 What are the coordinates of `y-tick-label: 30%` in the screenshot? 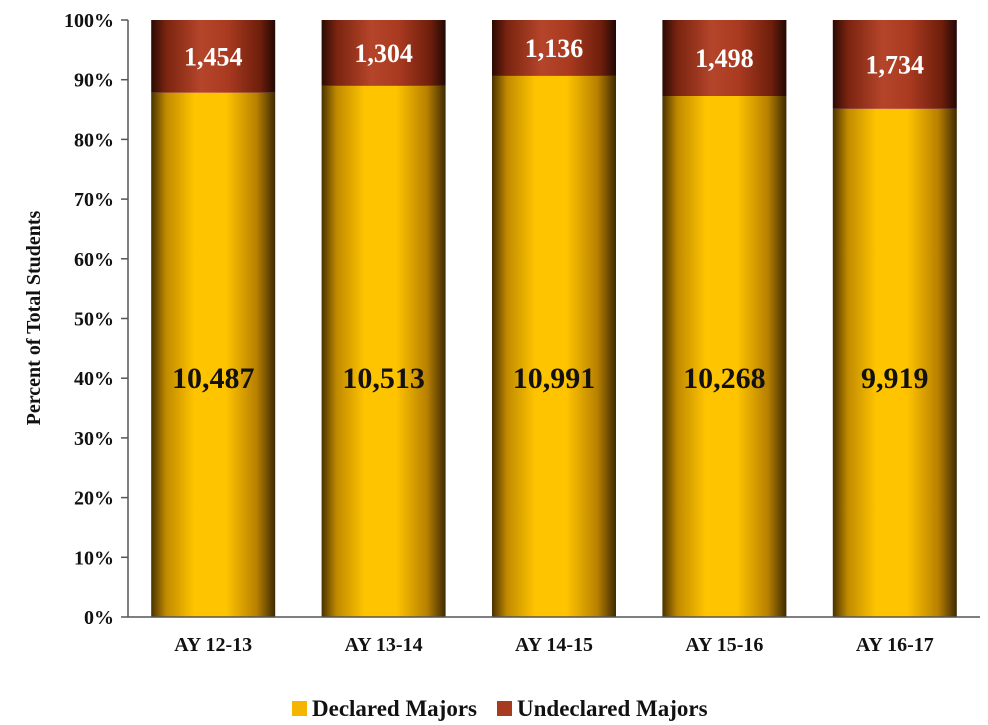 It's located at (94, 439).